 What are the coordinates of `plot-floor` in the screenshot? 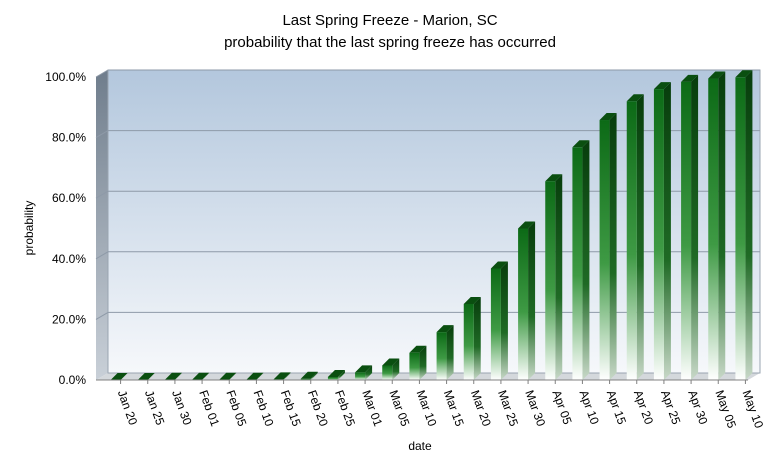 It's located at (428, 376).